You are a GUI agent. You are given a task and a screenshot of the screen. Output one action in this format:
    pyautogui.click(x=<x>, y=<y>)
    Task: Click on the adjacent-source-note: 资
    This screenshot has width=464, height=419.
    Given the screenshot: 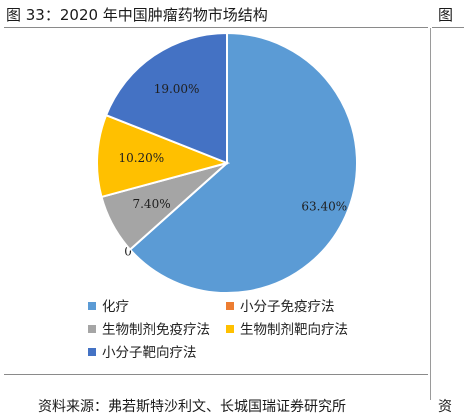 What is the action you would take?
    pyautogui.click(x=445, y=407)
    